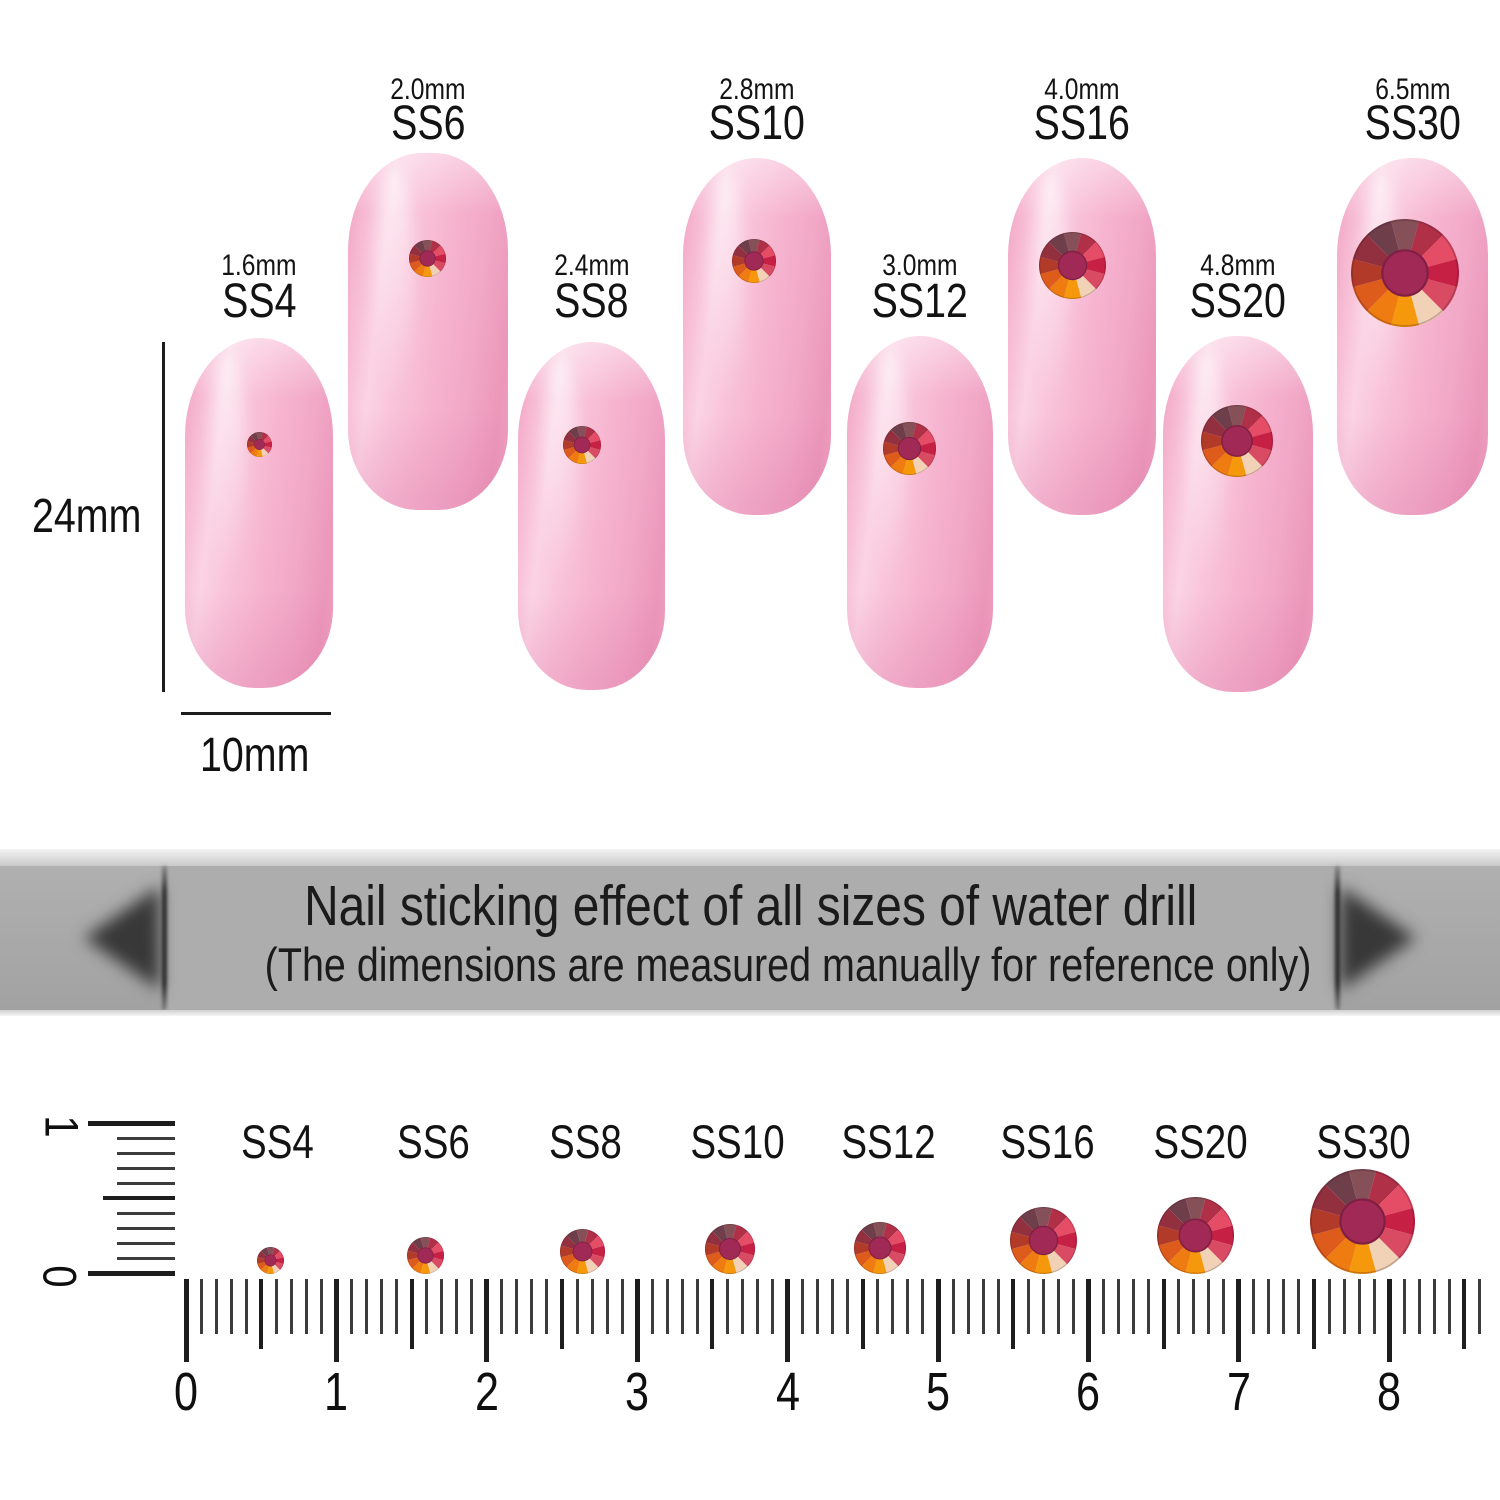 Image resolution: width=1500 pixels, height=1500 pixels. What do you see at coordinates (637, 1392) in the screenshot?
I see `ruler-number-value: 3` at bounding box center [637, 1392].